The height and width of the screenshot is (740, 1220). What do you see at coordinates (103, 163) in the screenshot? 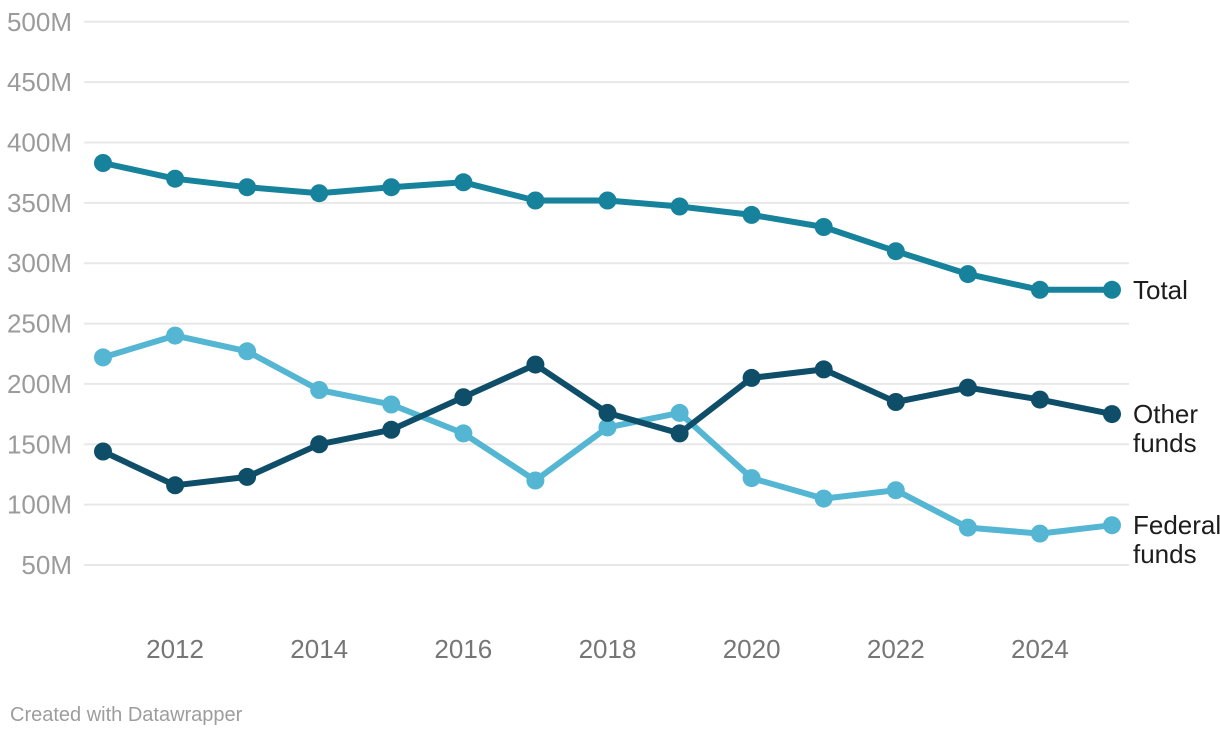
I see `data-point-total-2011` at bounding box center [103, 163].